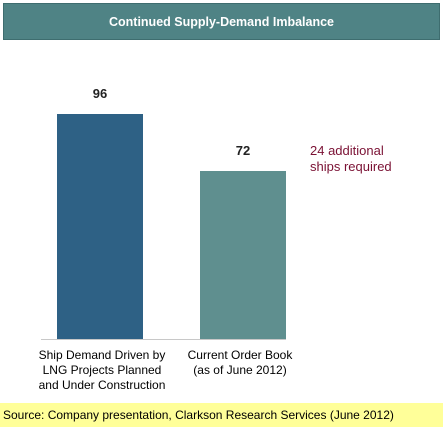  I want to click on chart-title: Continued Supply-Demand Imbalance, so click(221, 21).